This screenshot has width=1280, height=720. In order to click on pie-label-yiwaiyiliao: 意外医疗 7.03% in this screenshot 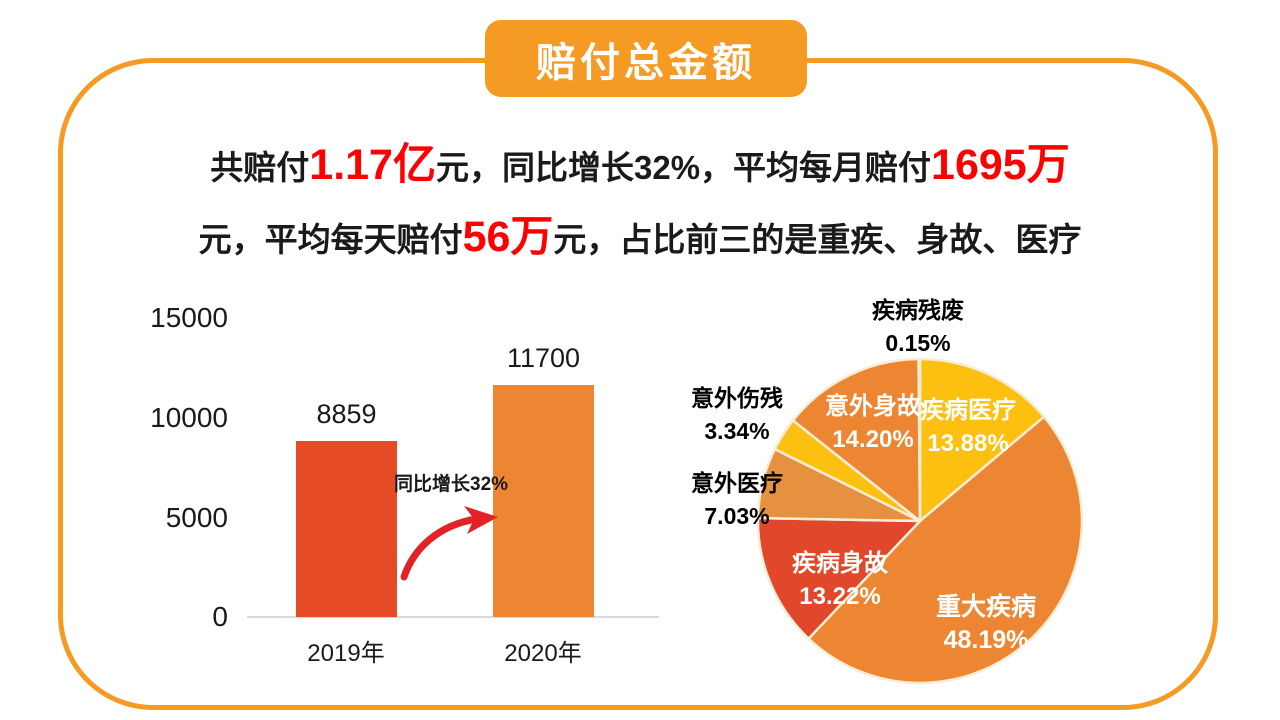, I will do `click(737, 500)`.